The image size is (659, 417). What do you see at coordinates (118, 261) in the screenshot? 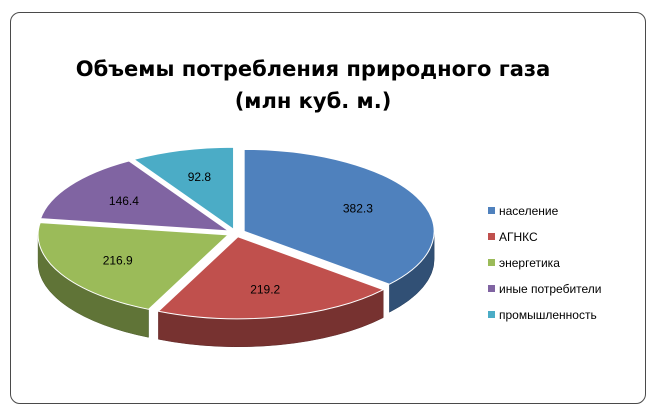
I see `data-label-3: 216.9` at bounding box center [118, 261].